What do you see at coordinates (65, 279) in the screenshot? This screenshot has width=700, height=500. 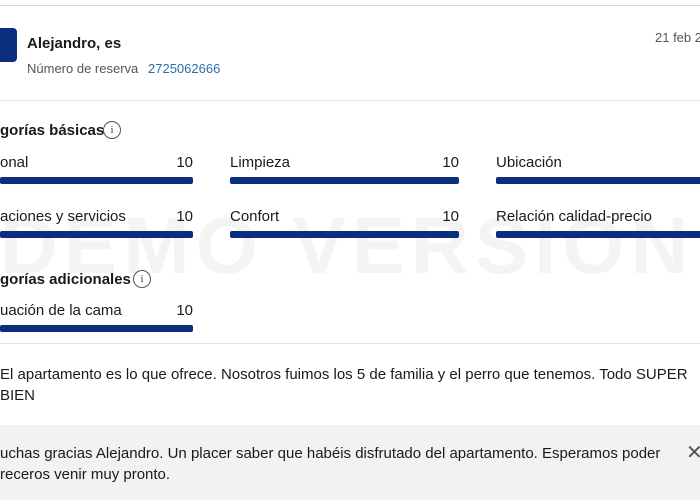 I see `section-title: gorías adicionales` at bounding box center [65, 279].